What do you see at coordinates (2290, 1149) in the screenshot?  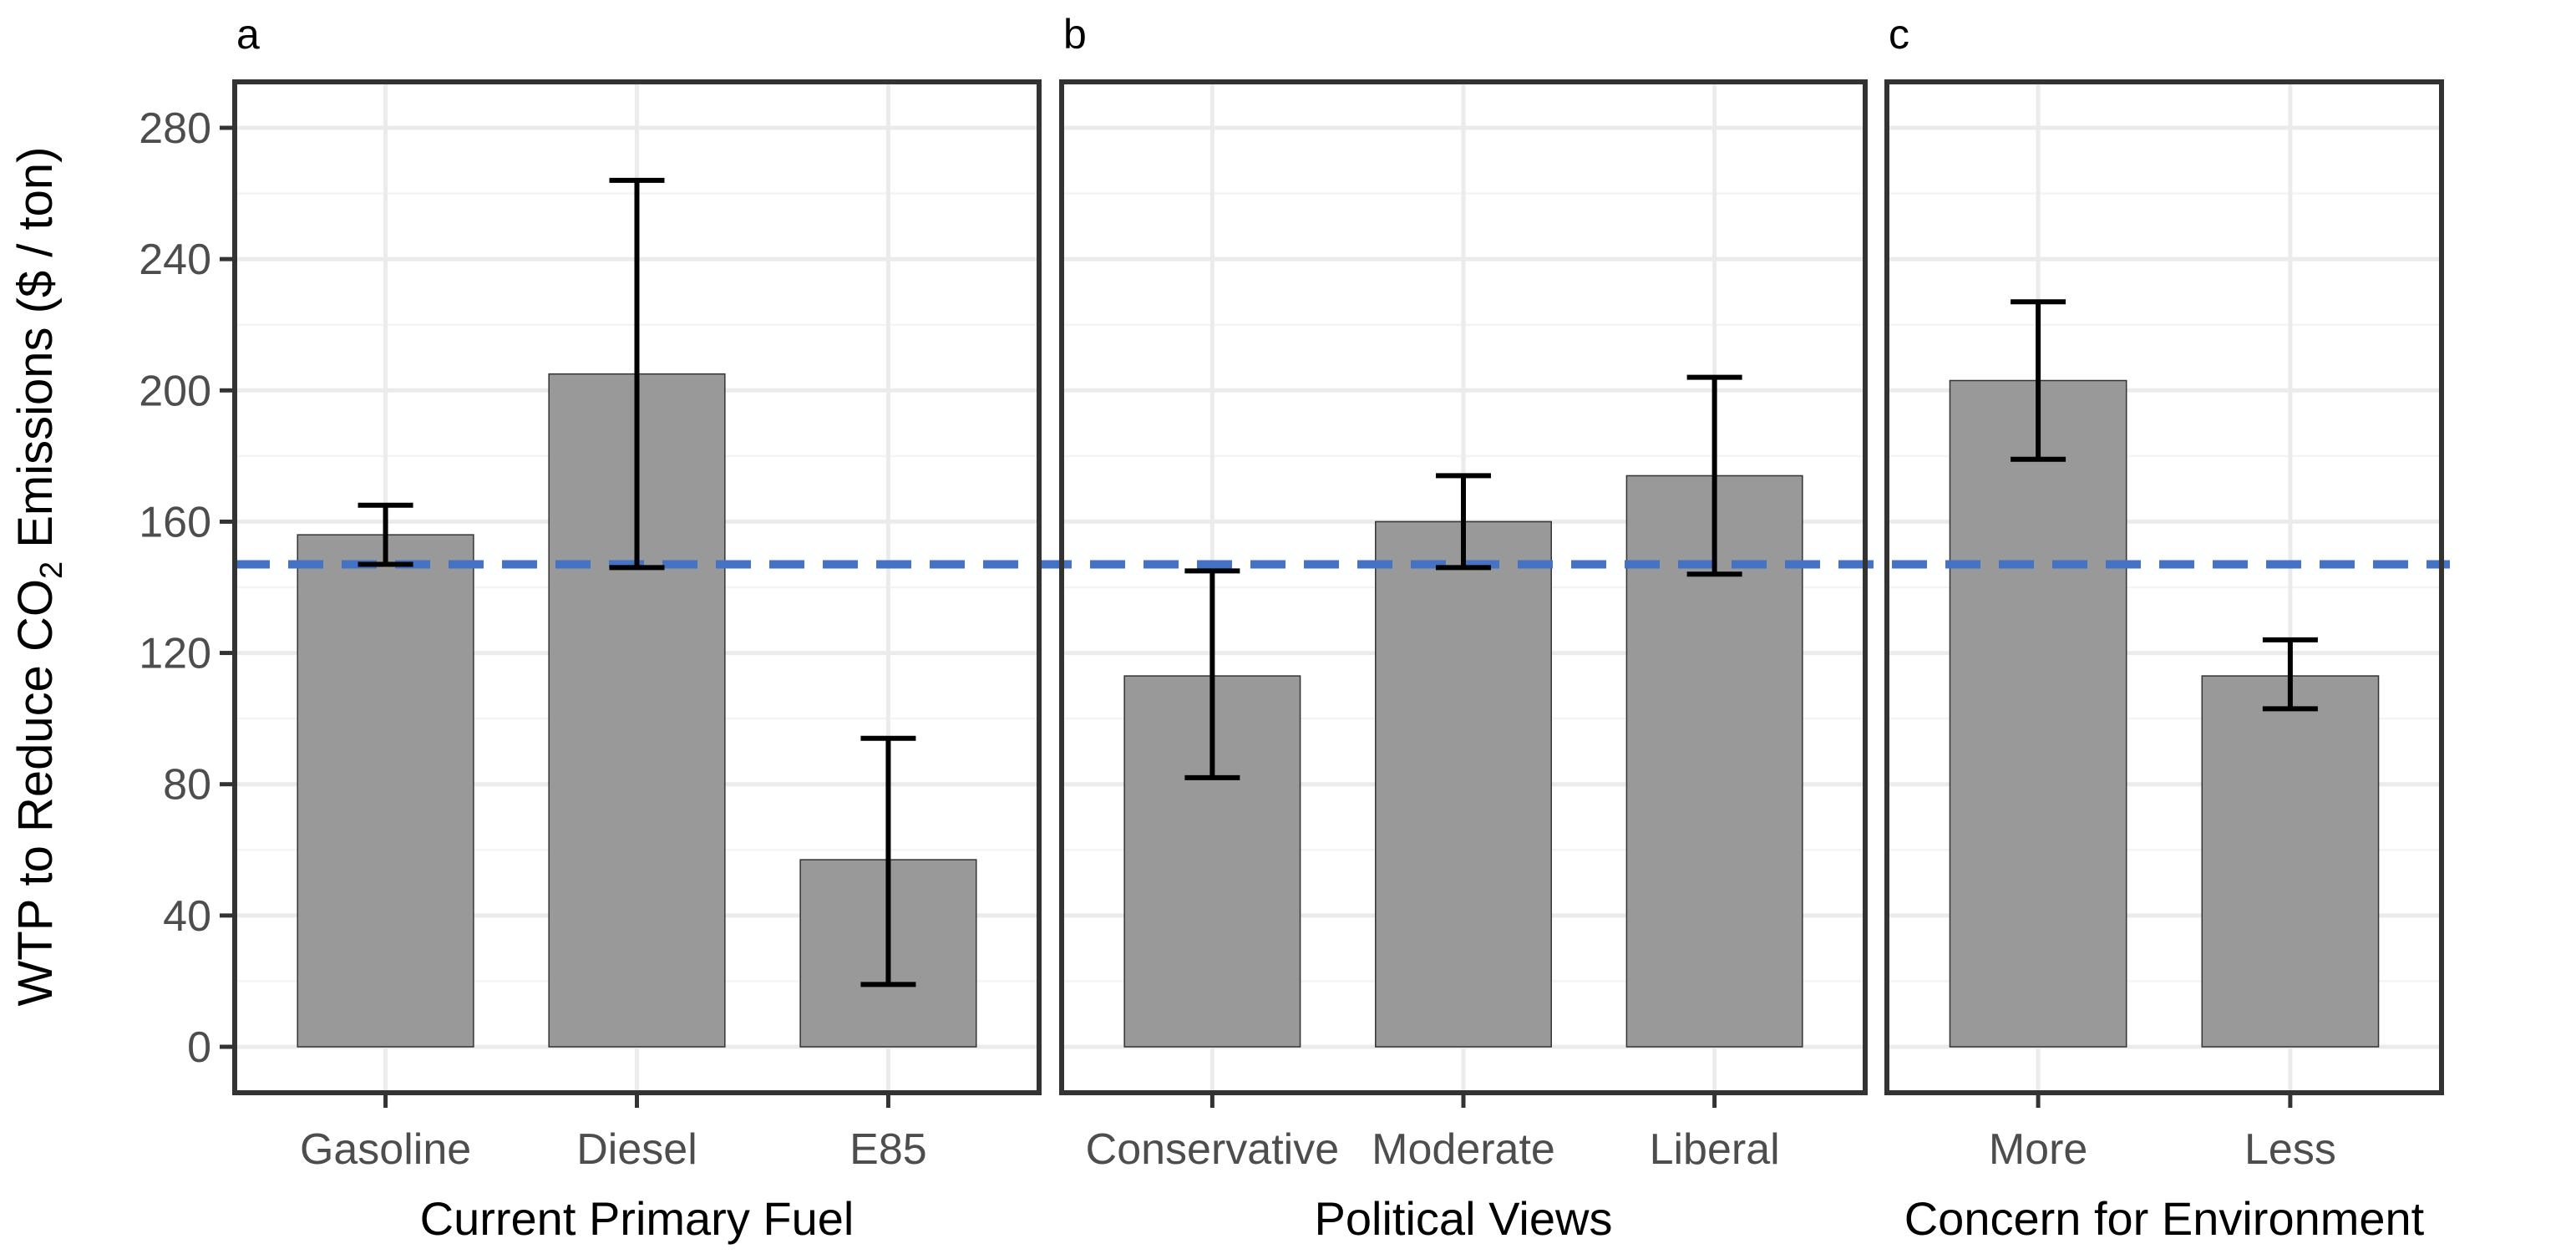 I see `x-tick-label-less: Less` at bounding box center [2290, 1149].